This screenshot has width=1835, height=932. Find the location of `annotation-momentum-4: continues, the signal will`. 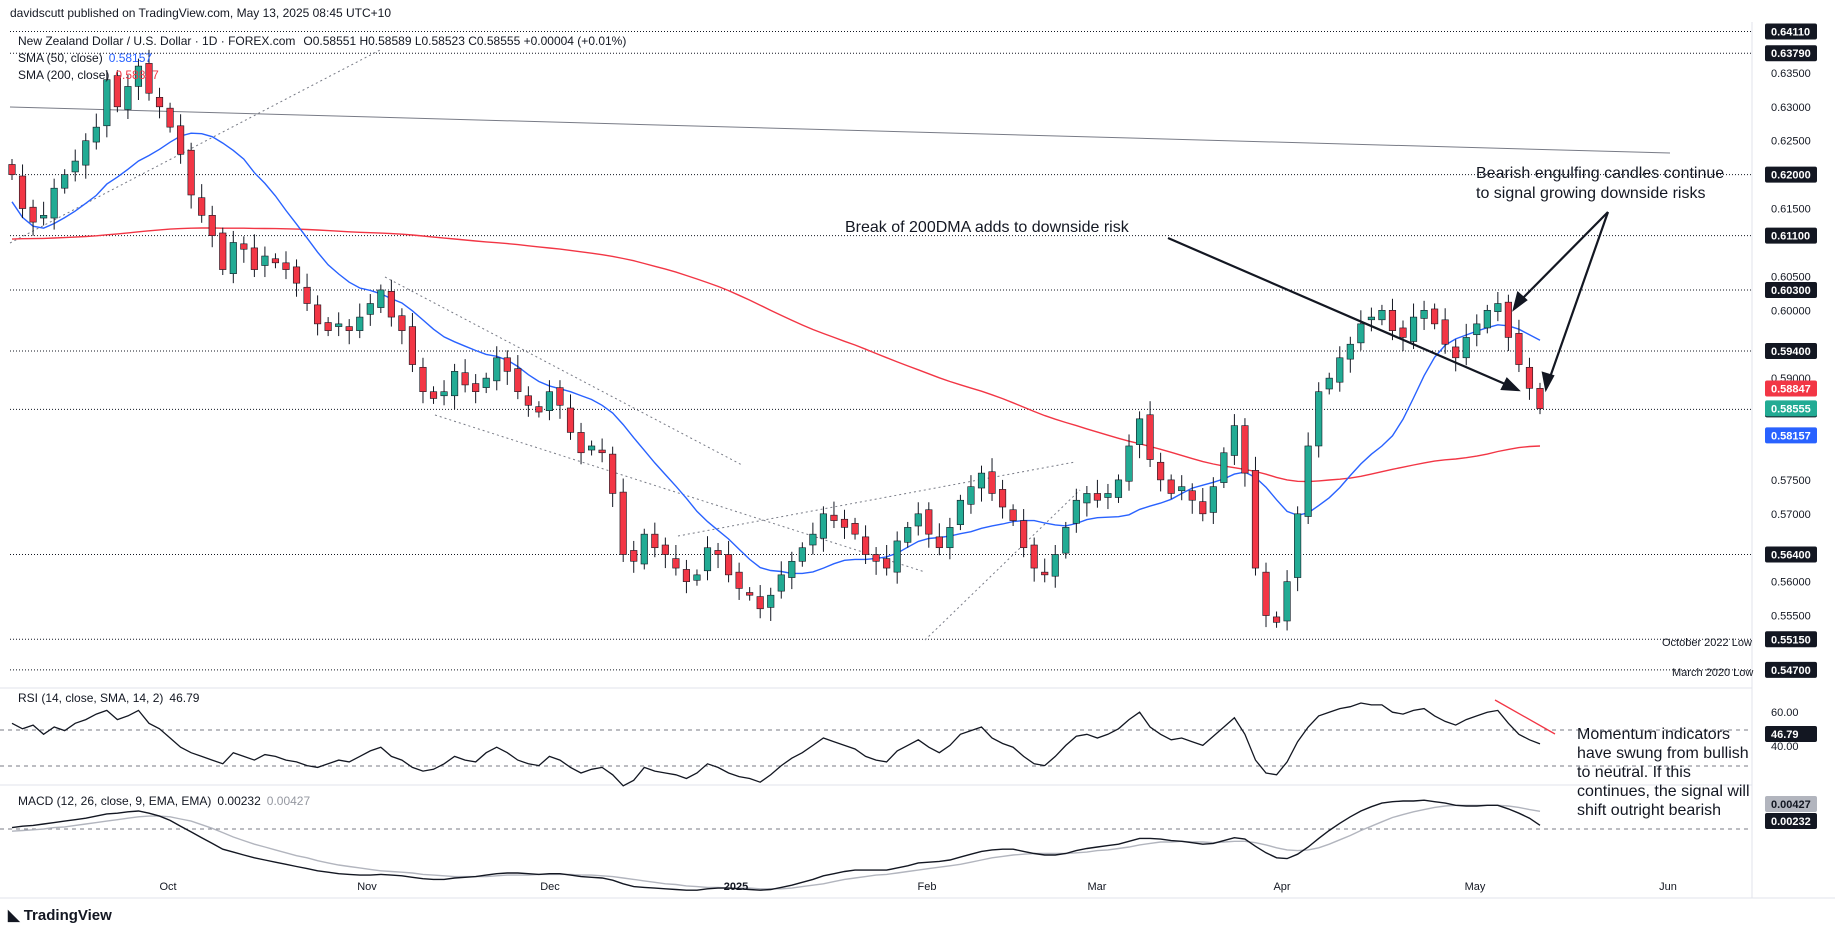

annotation-momentum-4: continues, the signal will is located at coordinates (1663, 791).